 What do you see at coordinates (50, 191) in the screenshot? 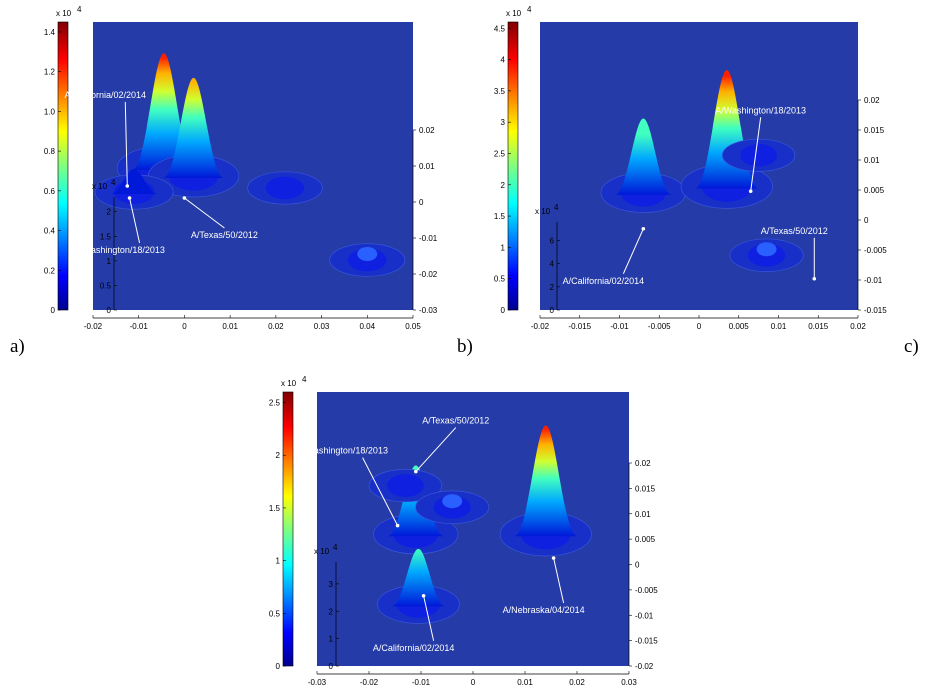
I see `colorbar-tick-label: 0.6` at bounding box center [50, 191].